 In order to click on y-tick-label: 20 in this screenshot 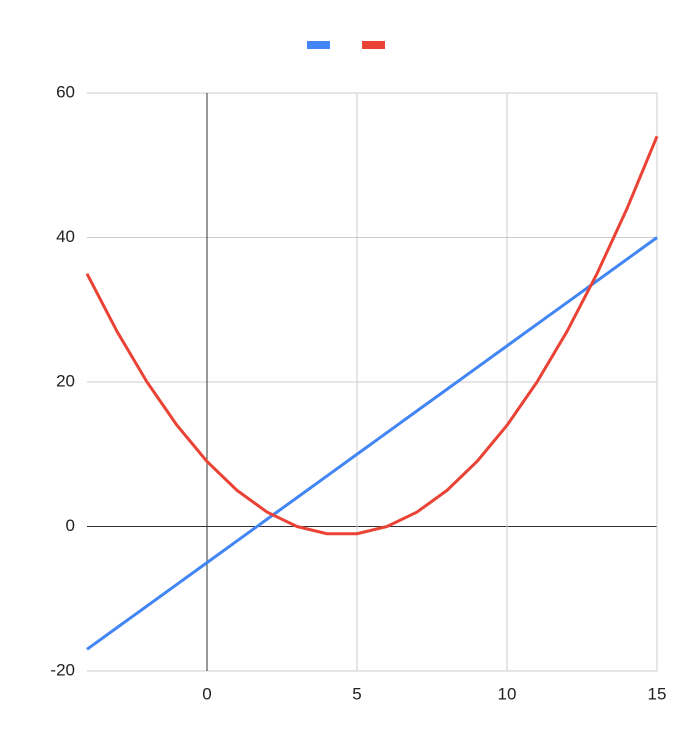, I will do `click(65, 380)`.